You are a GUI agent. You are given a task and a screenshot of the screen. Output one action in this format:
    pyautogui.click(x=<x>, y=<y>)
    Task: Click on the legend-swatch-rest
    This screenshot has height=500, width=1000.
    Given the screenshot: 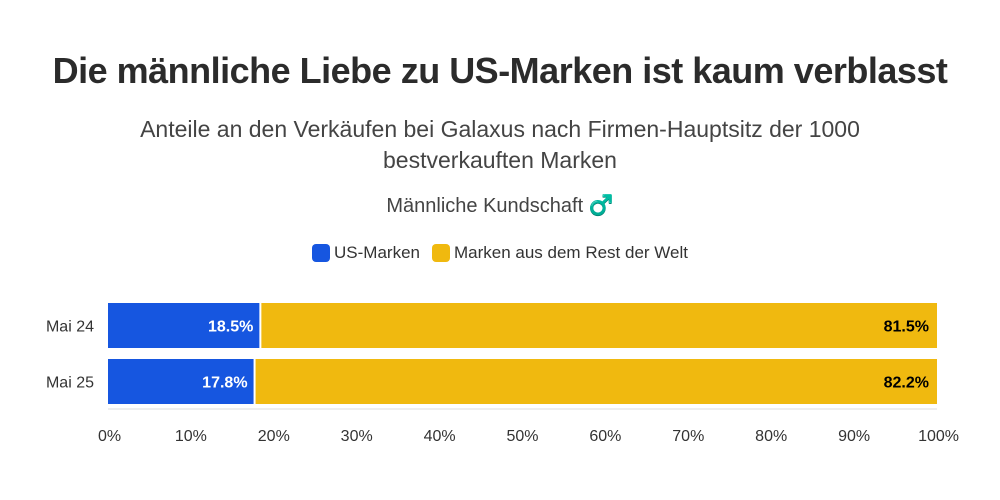 What is the action you would take?
    pyautogui.click(x=440, y=253)
    